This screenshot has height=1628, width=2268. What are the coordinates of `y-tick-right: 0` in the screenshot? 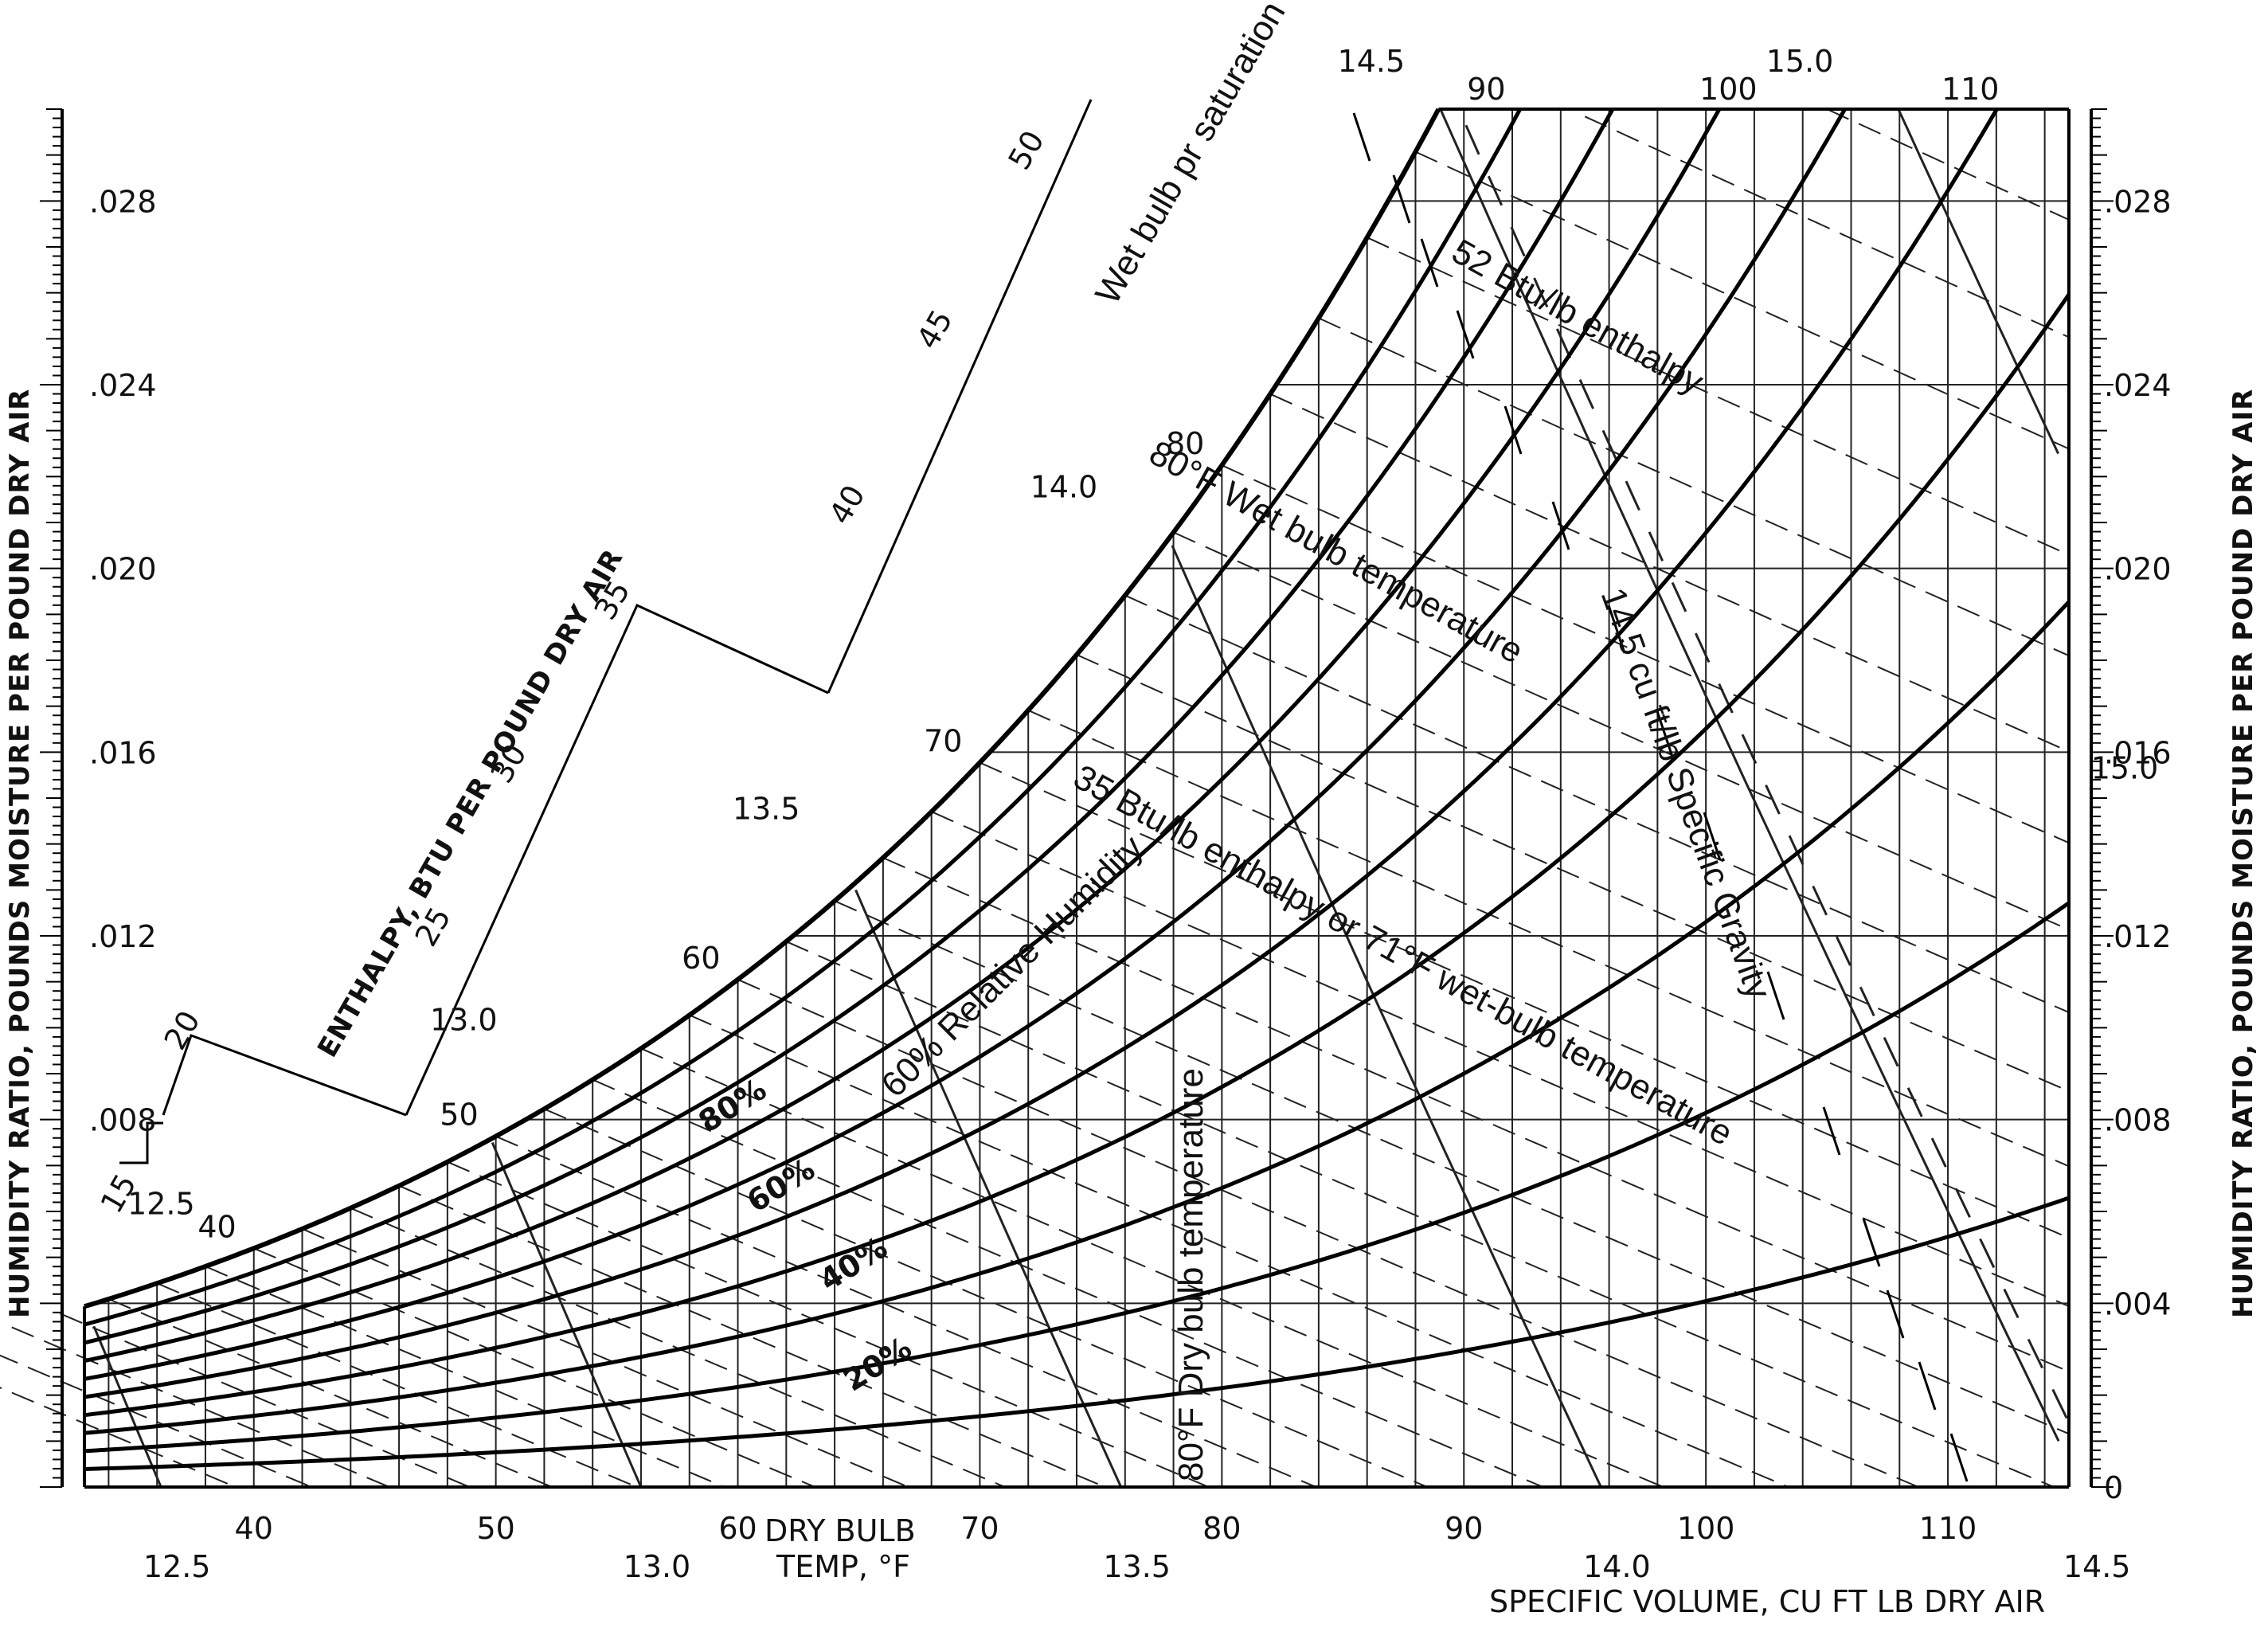 It's located at (2113, 1487).